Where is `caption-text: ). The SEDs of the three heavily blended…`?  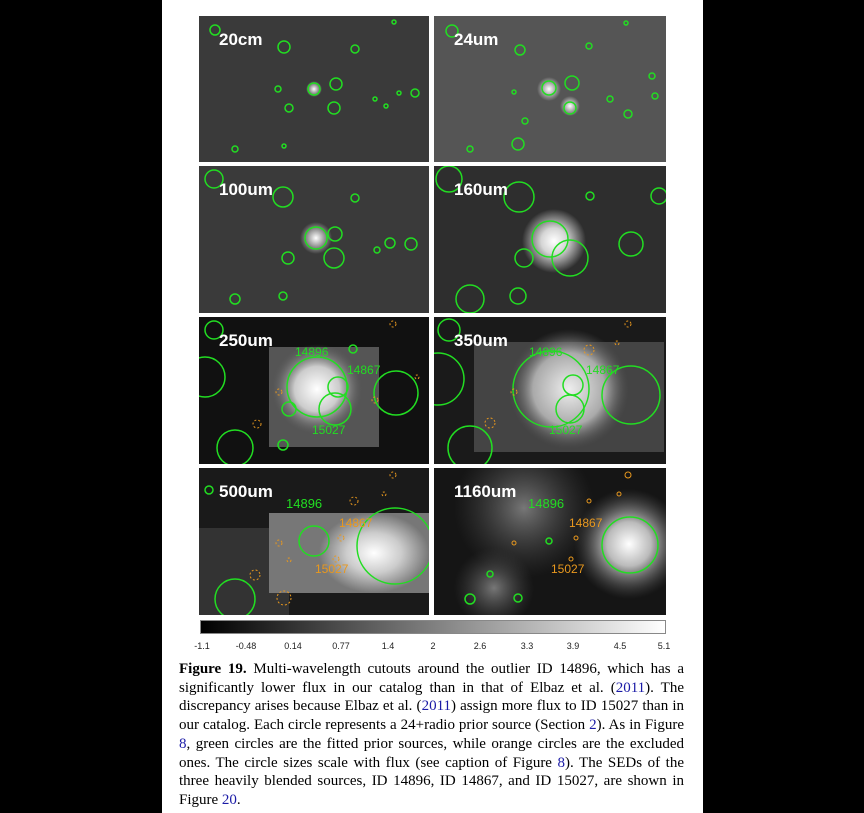 caption-text: ). The SEDs of the three heavily blended… is located at coordinates (431, 781).